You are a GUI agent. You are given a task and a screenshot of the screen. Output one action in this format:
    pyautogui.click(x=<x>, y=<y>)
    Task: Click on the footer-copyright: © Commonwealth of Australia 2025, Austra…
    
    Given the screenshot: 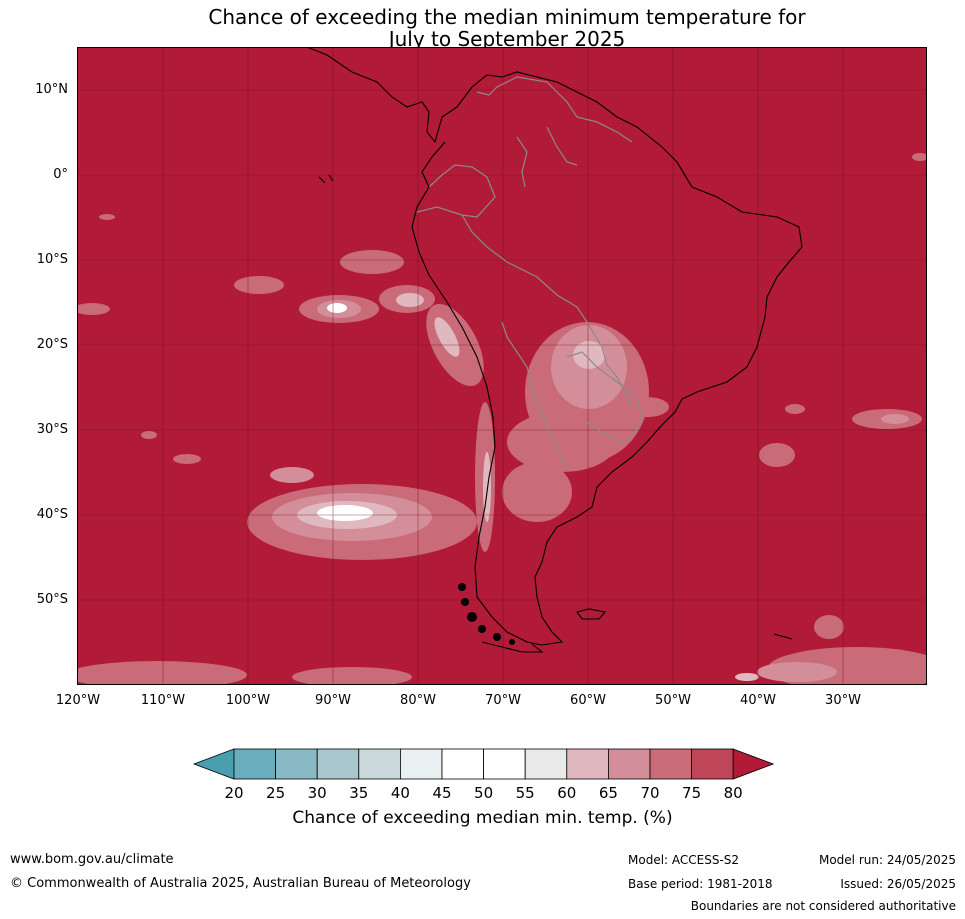 What is the action you would take?
    pyautogui.click(x=240, y=883)
    